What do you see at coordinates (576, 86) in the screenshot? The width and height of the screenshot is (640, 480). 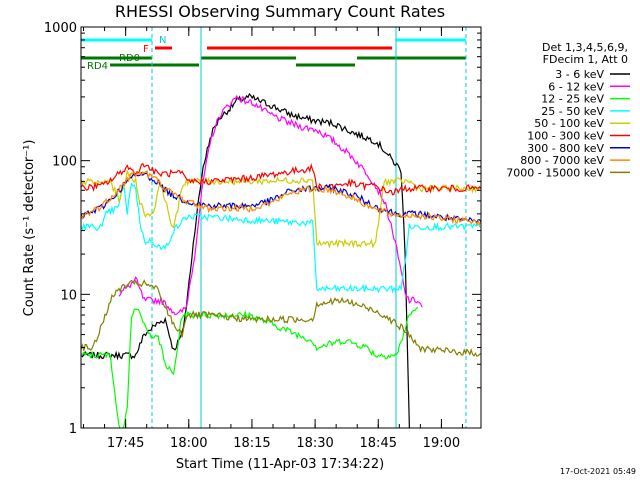 I see `legend-label: 6 - 12 keV` at bounding box center [576, 86].